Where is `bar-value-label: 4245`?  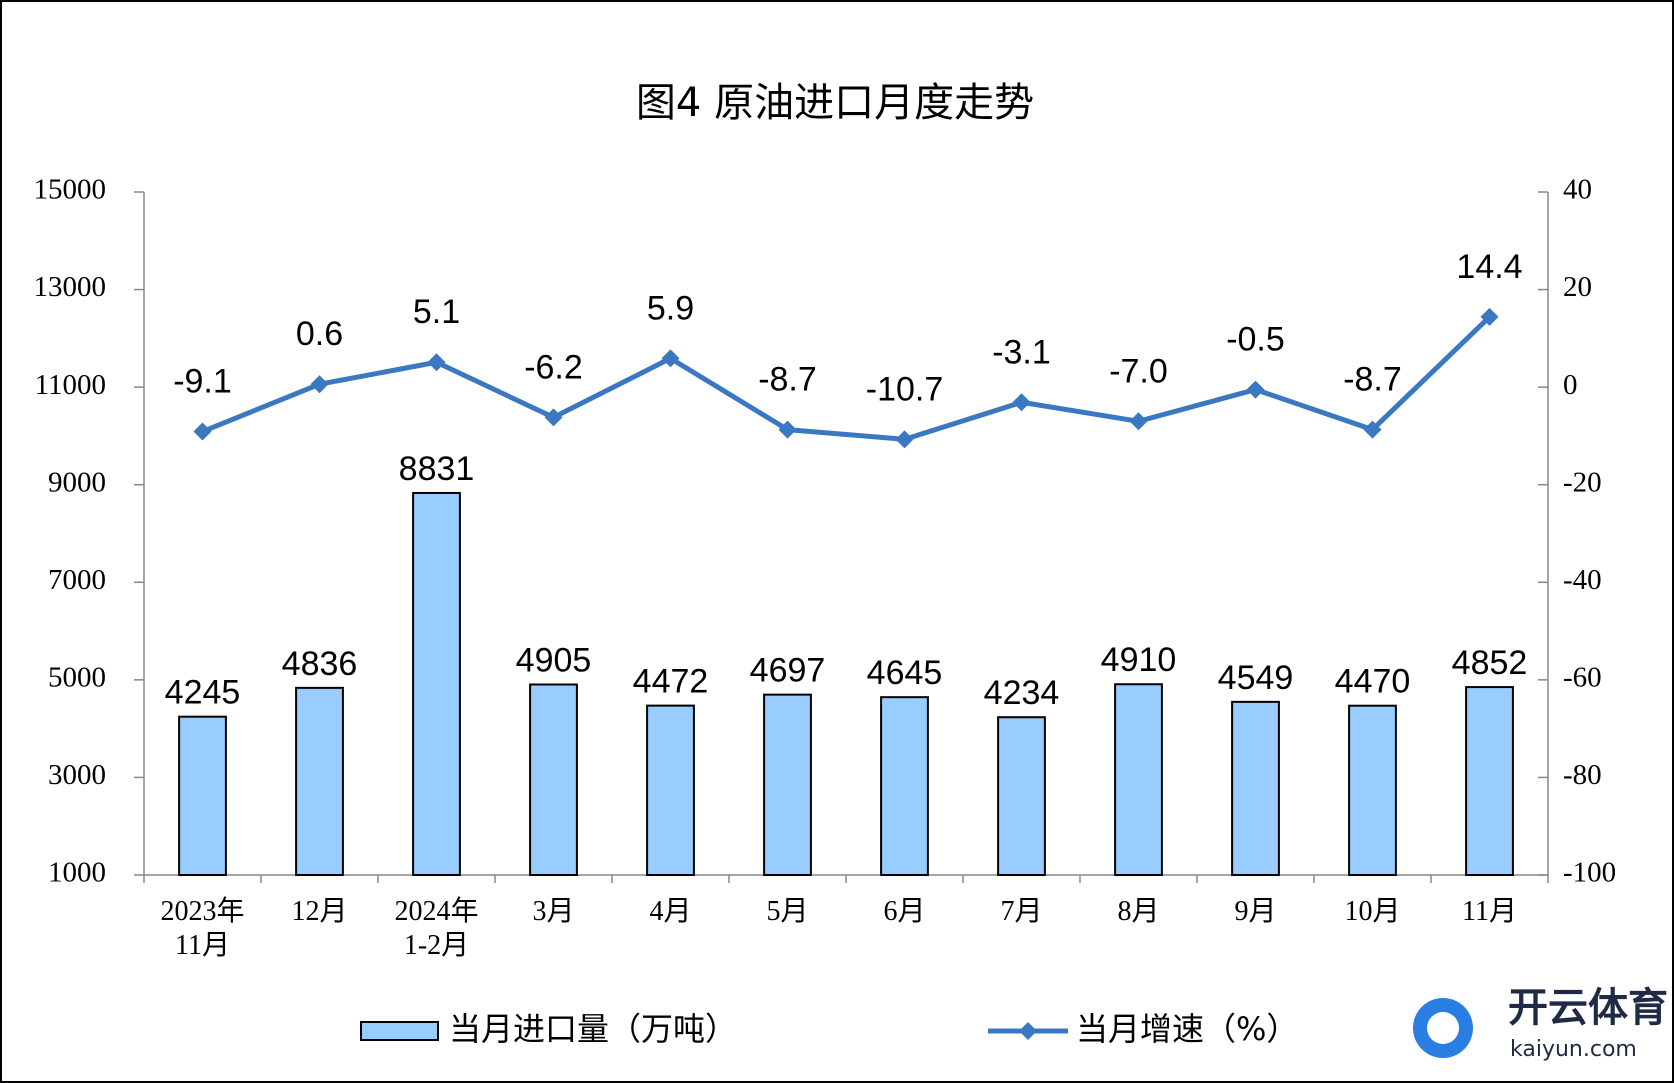 bar-value-label: 4245 is located at coordinates (203, 693).